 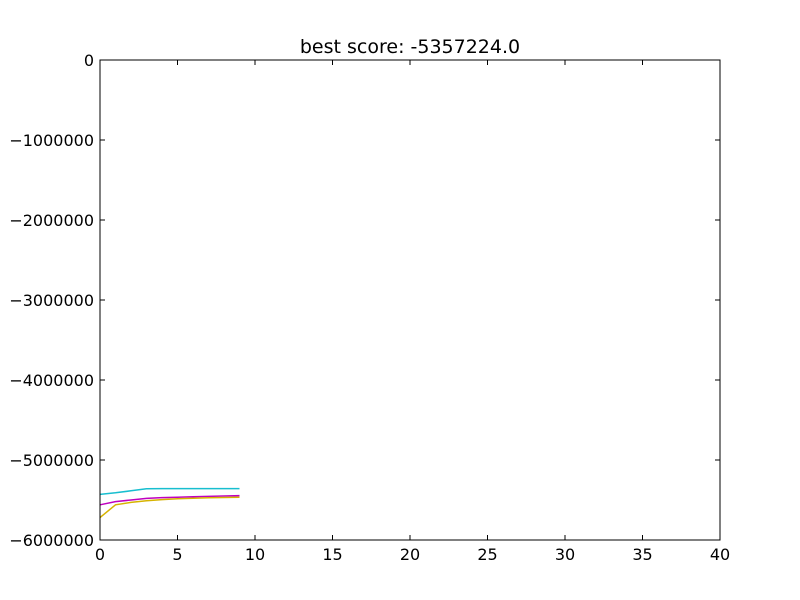 I want to click on x-tick-label: 20, so click(x=410, y=554).